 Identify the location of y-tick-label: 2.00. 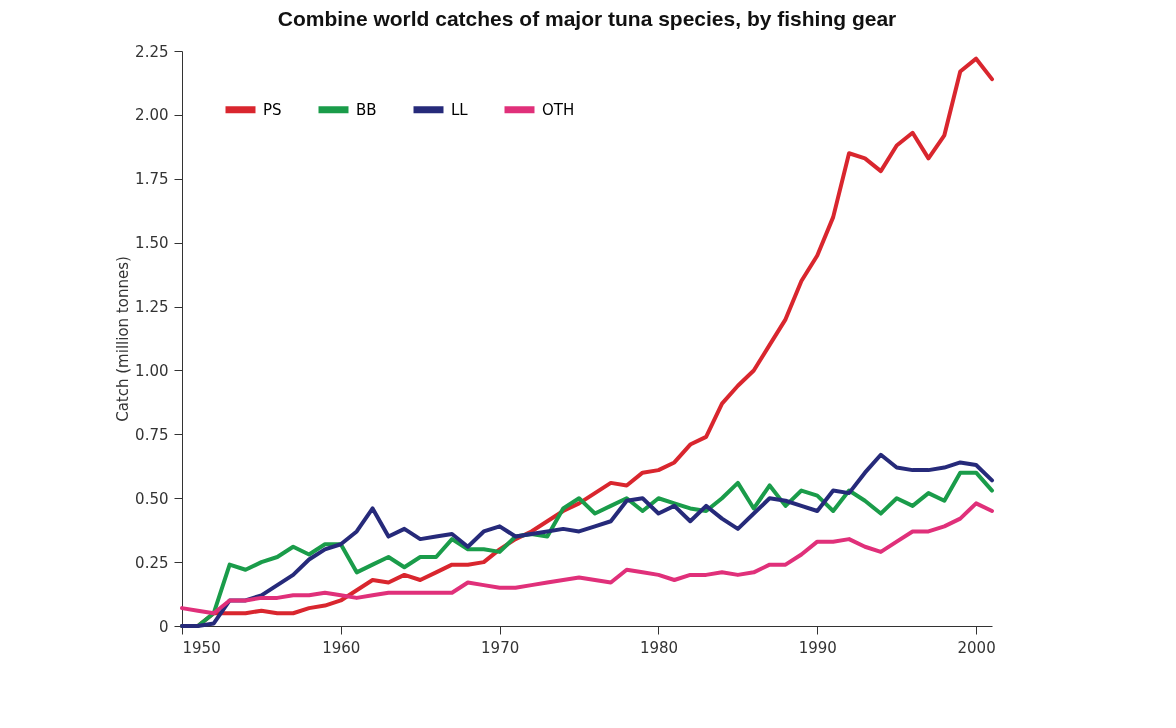
(152, 115).